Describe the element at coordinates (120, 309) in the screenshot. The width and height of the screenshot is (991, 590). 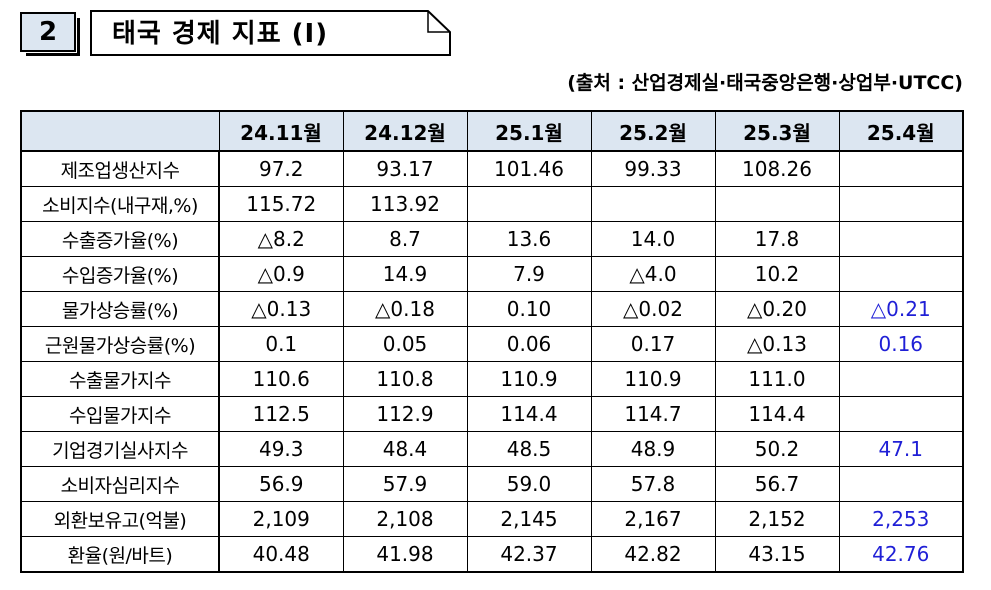
I see `row-label: 물가상승률(%)` at that location.